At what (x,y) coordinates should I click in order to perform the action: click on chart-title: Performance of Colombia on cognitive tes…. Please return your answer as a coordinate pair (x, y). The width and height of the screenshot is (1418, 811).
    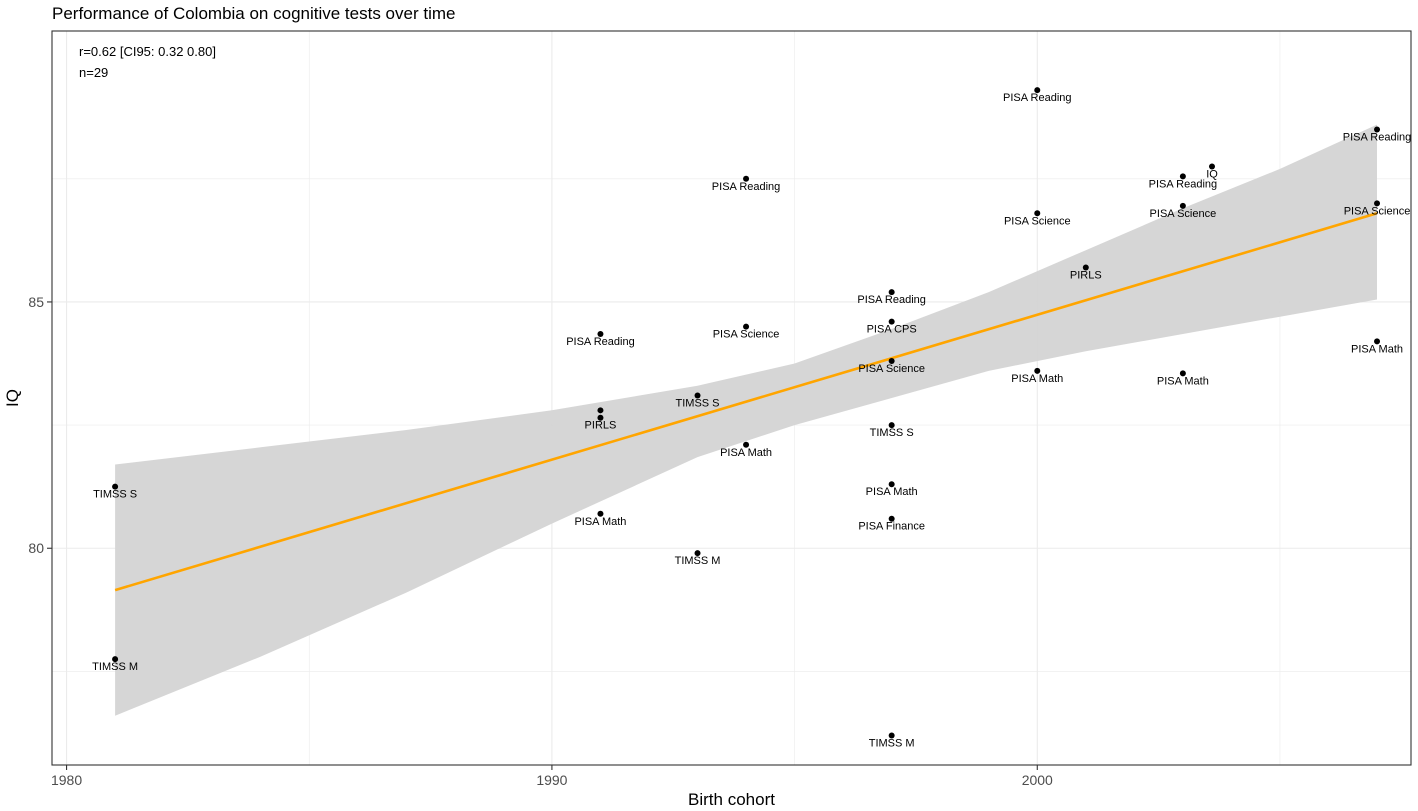
    Looking at the image, I should click on (253, 13).